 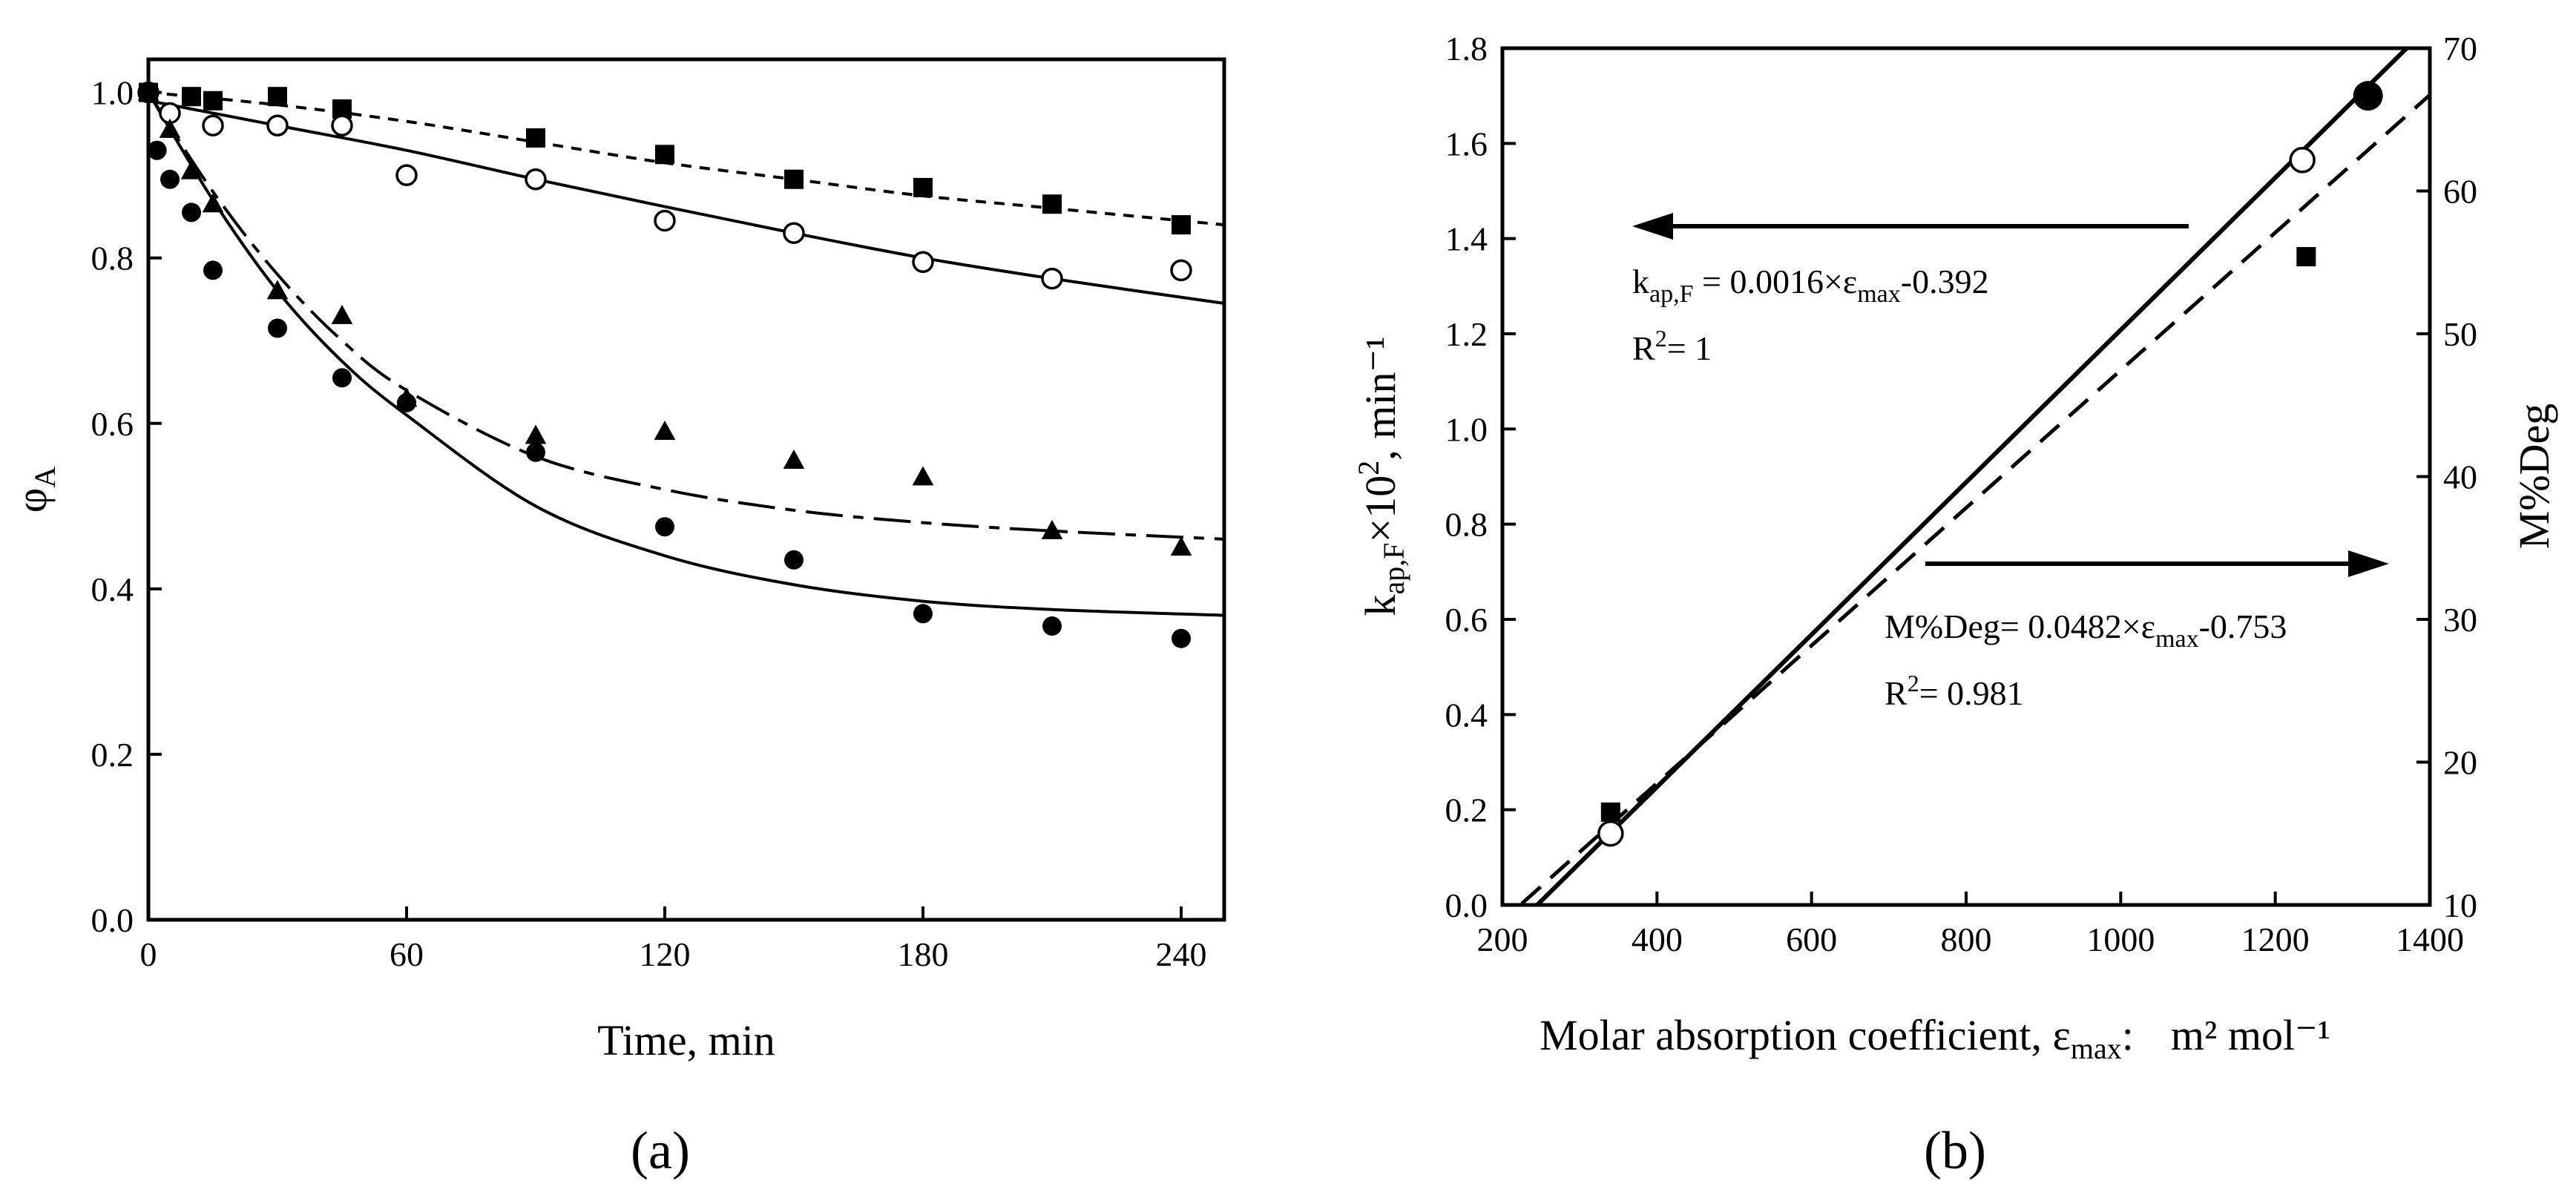 I want to click on panel-b-x-axis-ticks: 200 400 600 800 1000 1200 1400, so click(x=1970, y=925).